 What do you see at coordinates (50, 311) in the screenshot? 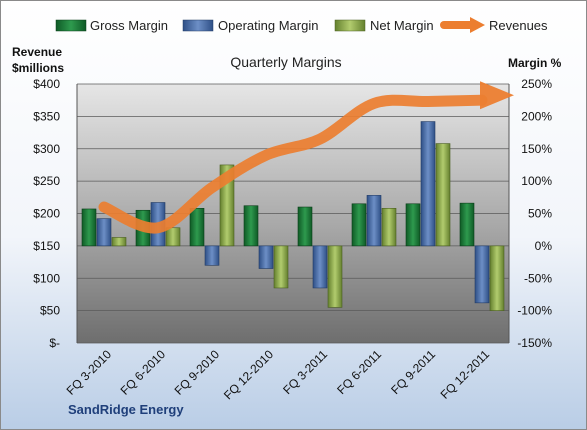
I see `left-tick-label: $50` at bounding box center [50, 311].